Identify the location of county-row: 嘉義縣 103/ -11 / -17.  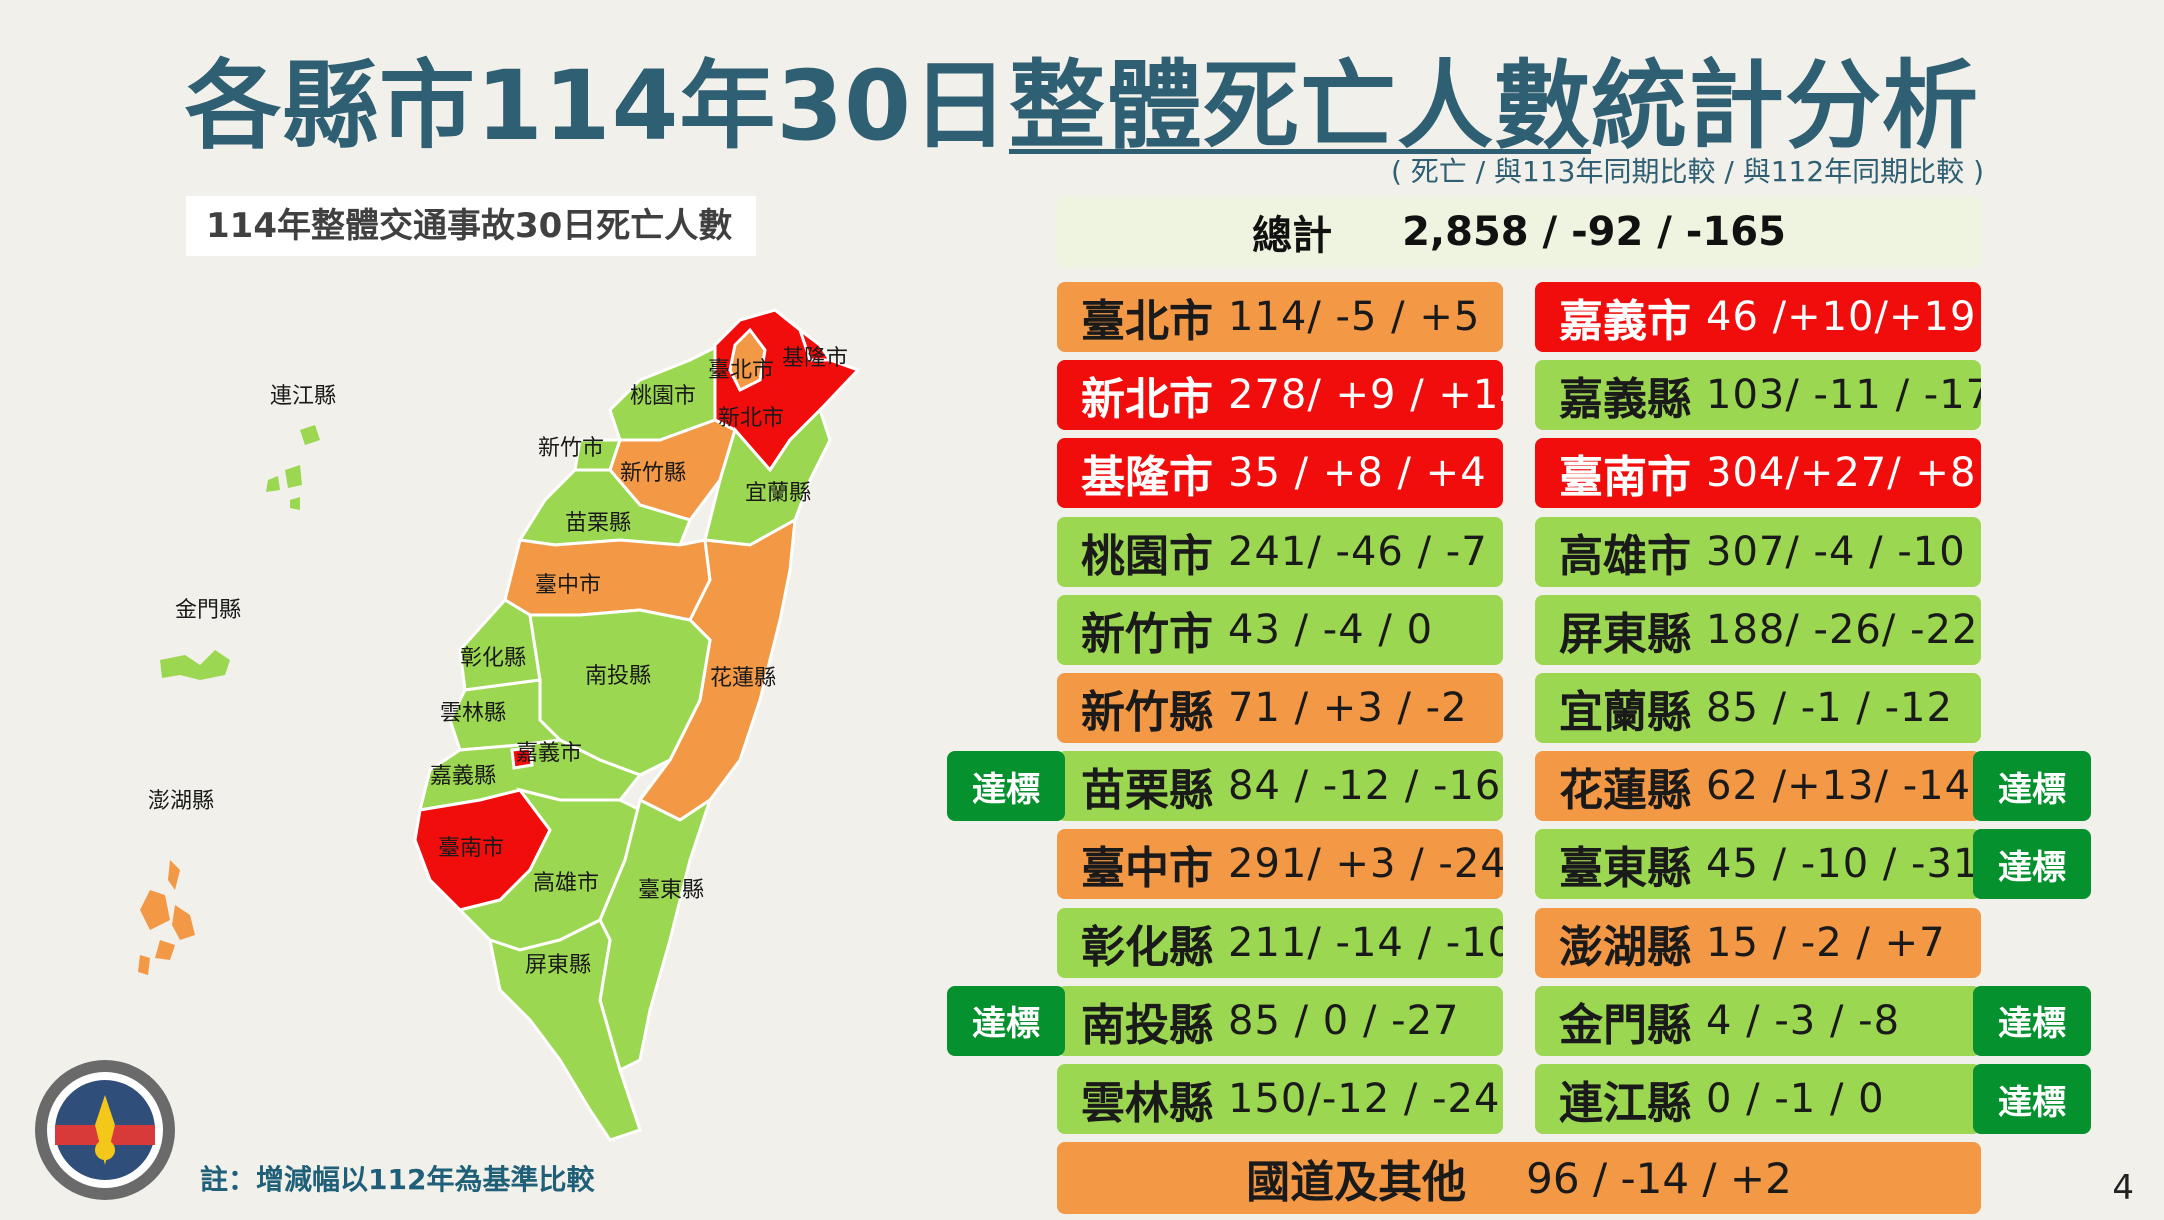
(1758, 395).